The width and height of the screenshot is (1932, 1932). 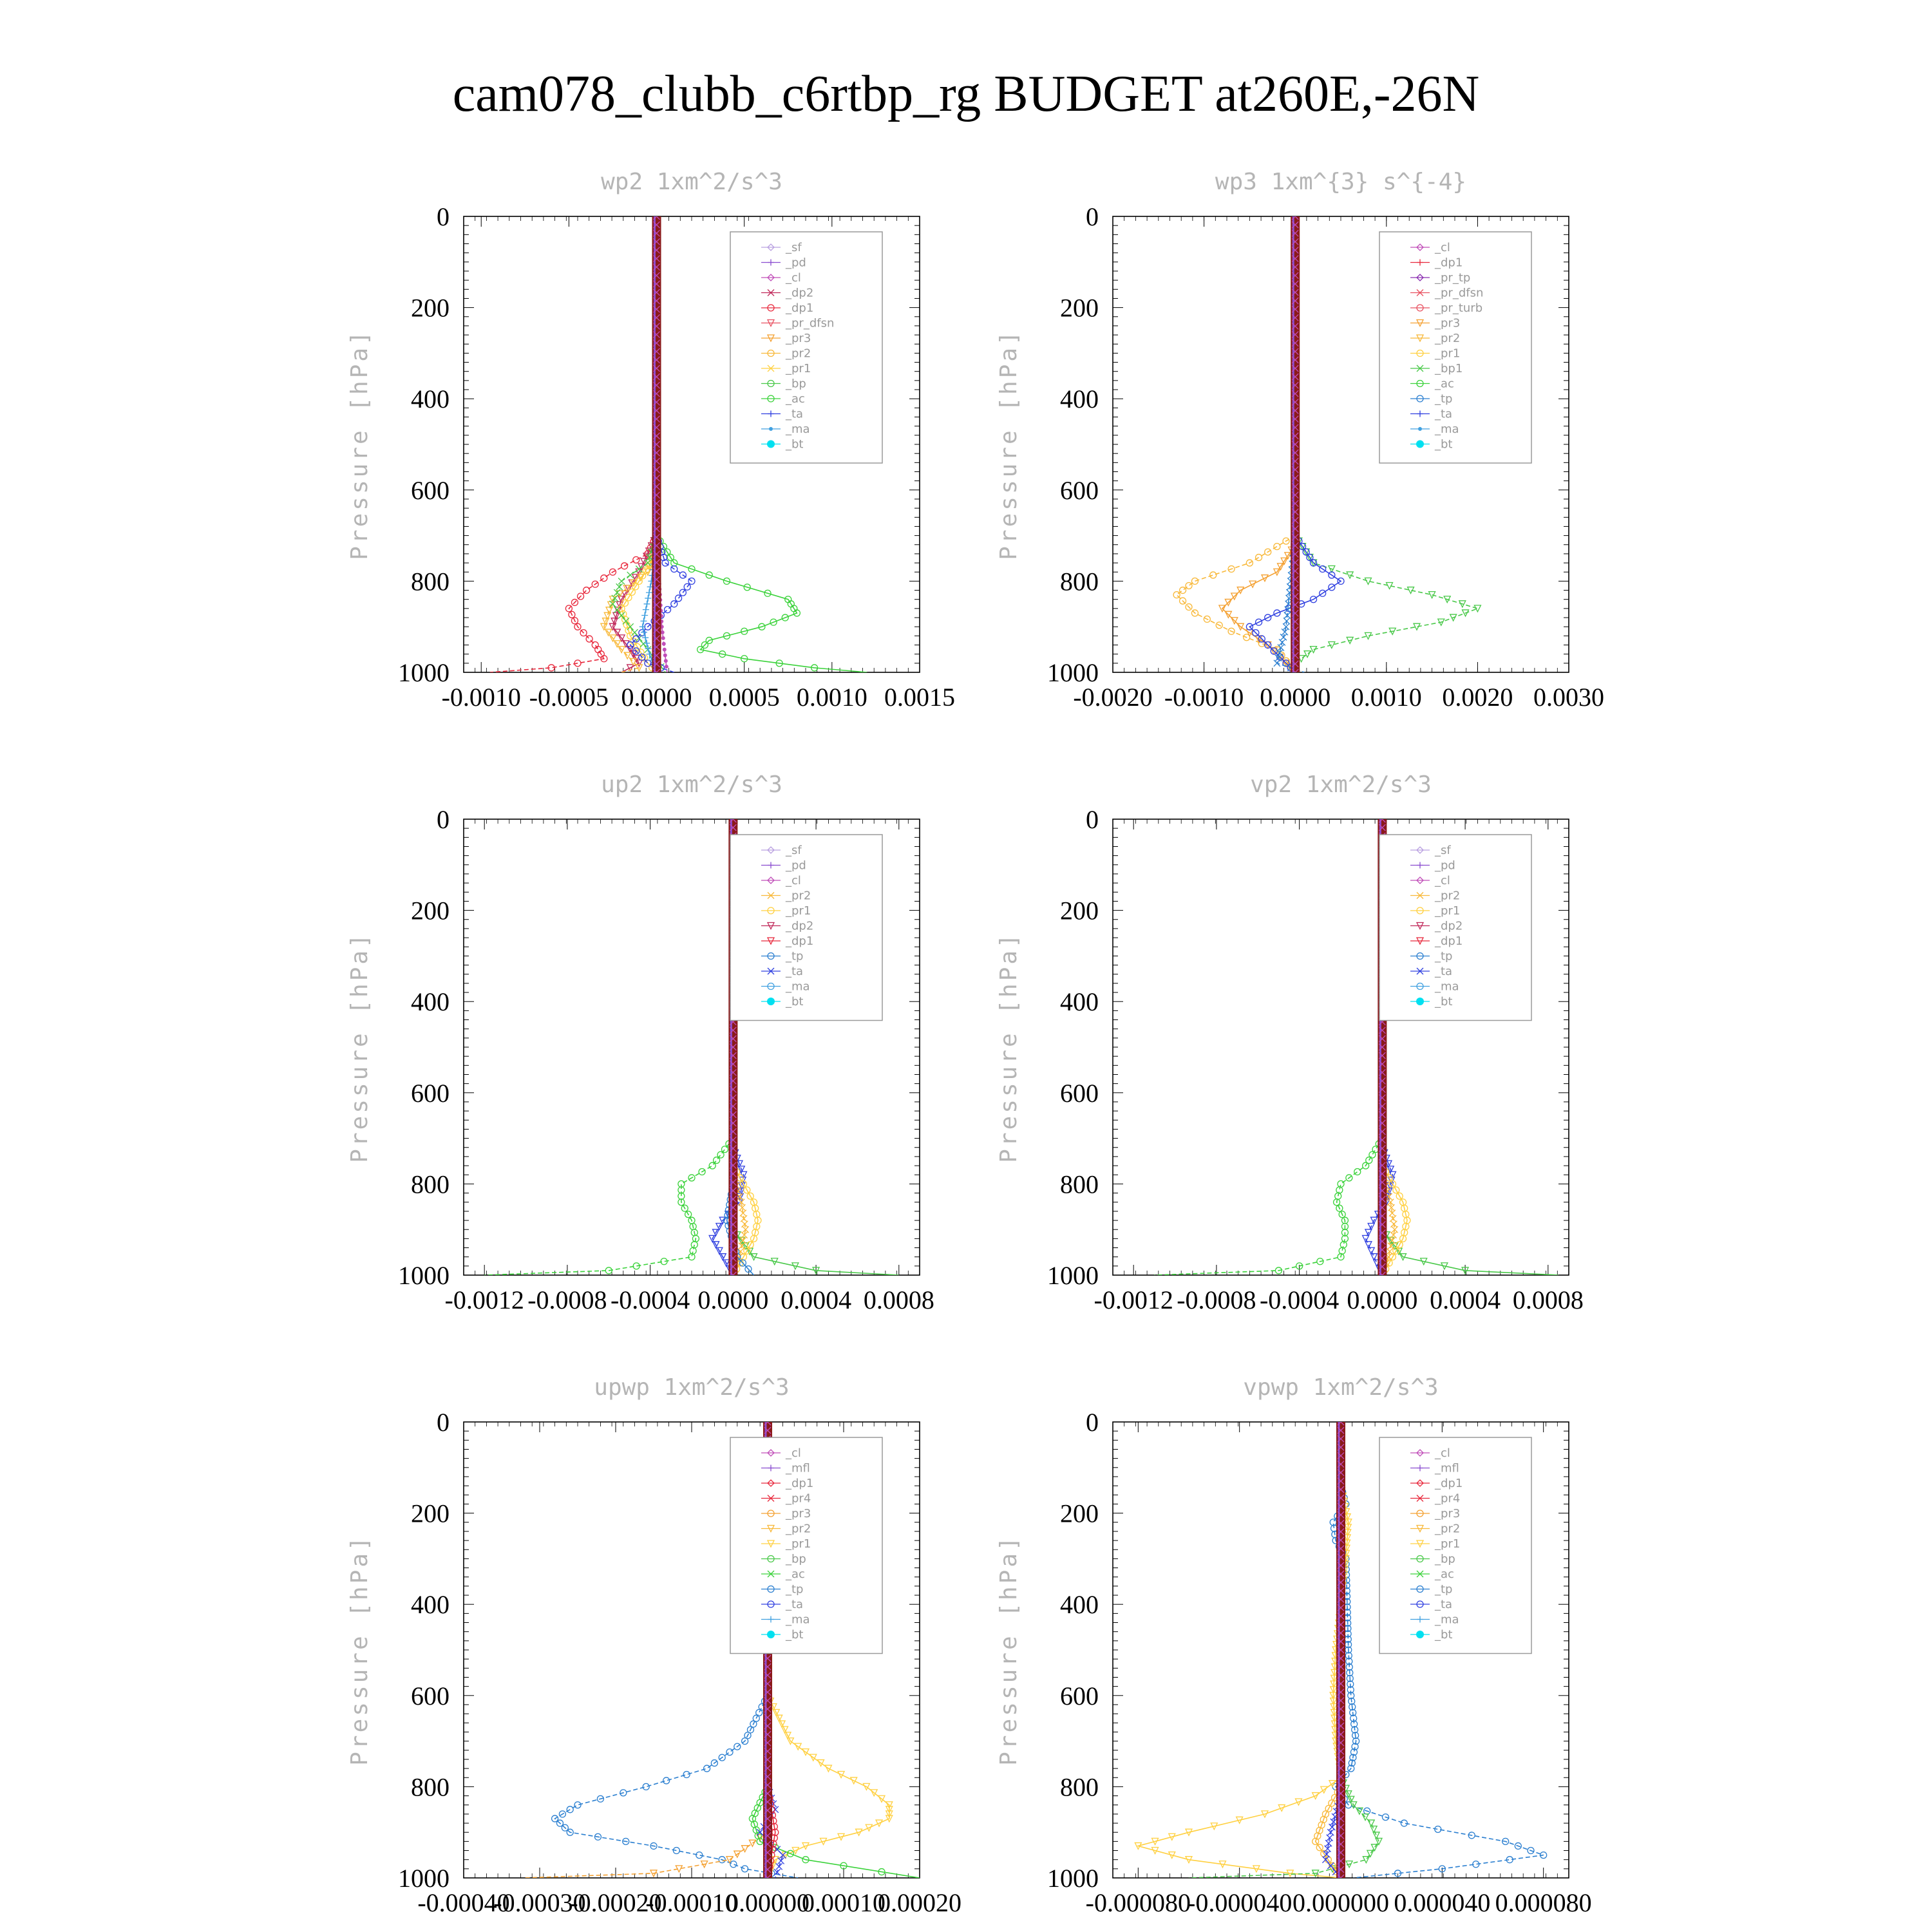 What do you see at coordinates (1448, 941) in the screenshot?
I see `legend-label: _dp1` at bounding box center [1448, 941].